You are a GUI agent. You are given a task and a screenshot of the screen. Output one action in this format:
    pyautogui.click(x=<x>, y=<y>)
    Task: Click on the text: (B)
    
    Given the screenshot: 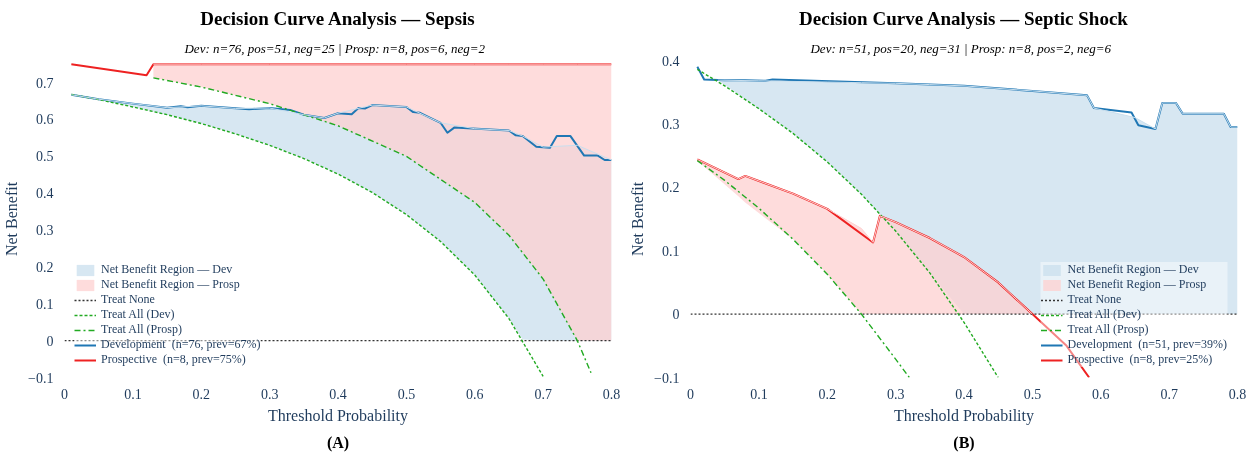 What is the action you would take?
    pyautogui.click(x=964, y=442)
    